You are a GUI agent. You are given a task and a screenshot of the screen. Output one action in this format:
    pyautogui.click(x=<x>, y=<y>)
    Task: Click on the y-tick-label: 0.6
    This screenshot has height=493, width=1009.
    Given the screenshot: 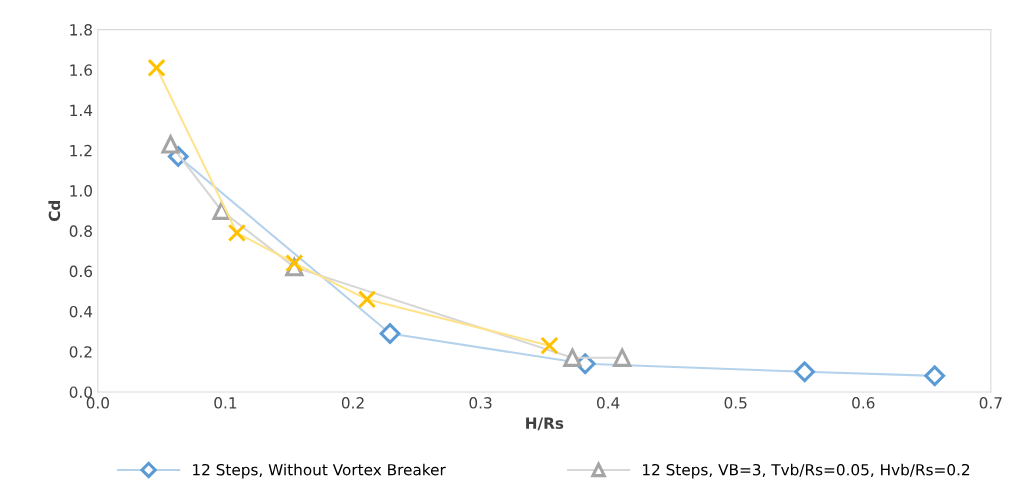 What is the action you would take?
    pyautogui.click(x=81, y=271)
    